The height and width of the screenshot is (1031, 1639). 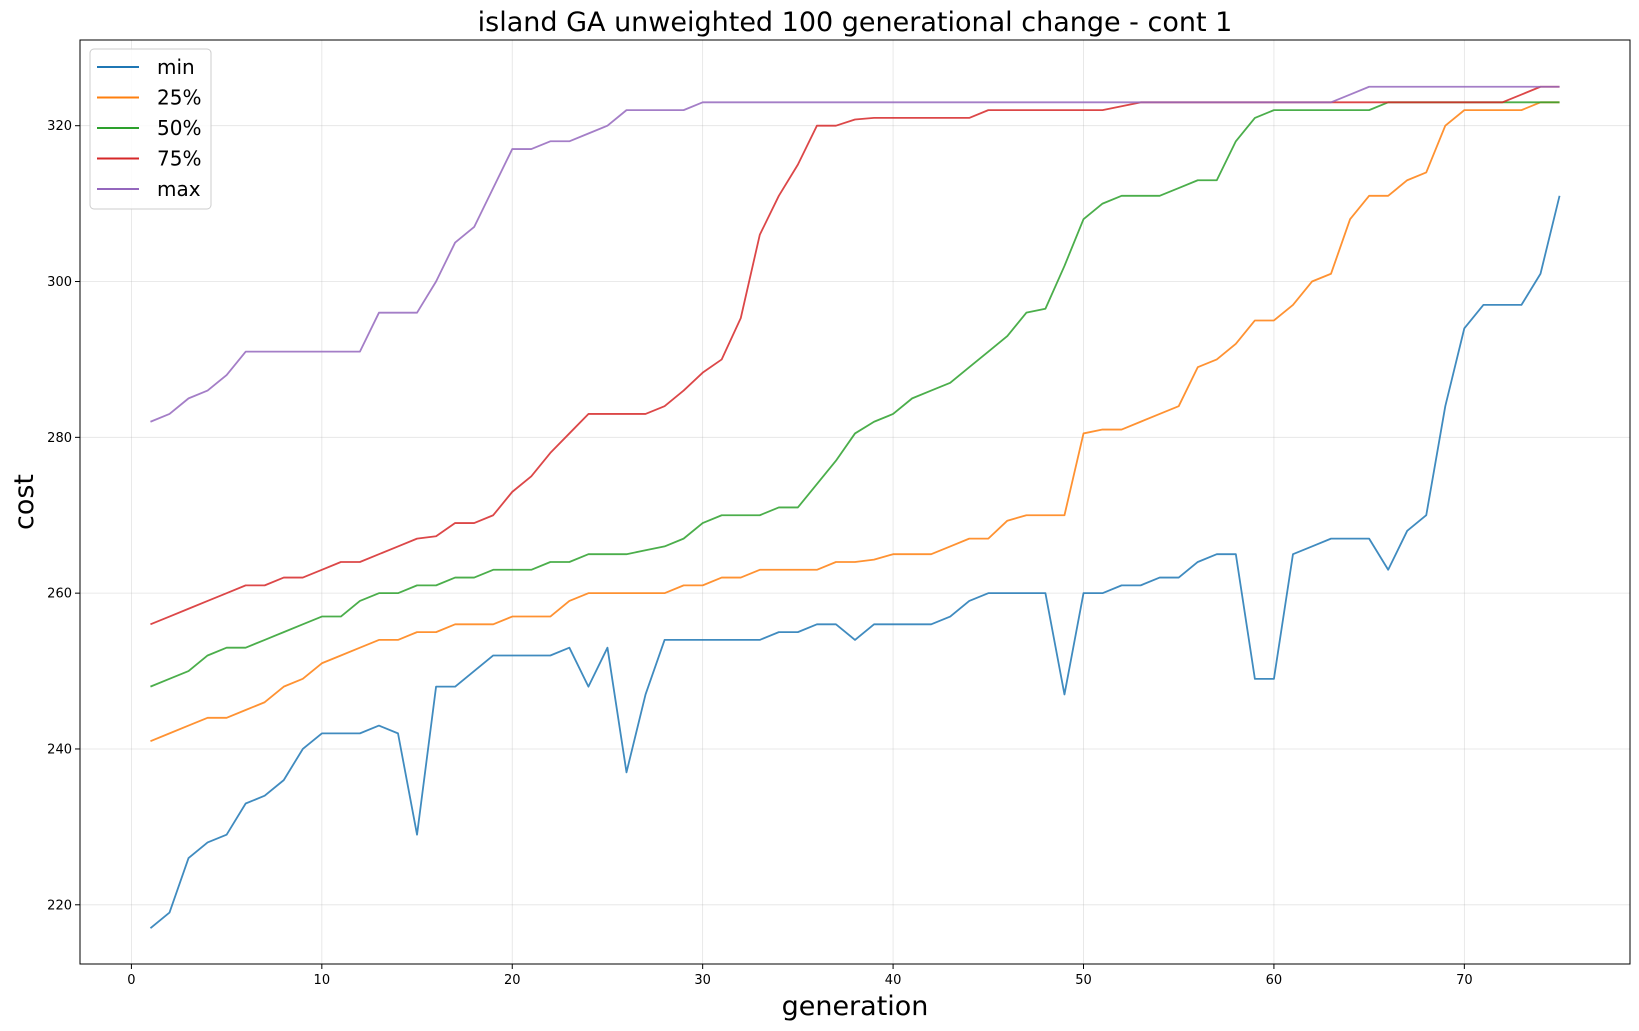 I want to click on y-tick-label: 320, so click(x=59, y=126).